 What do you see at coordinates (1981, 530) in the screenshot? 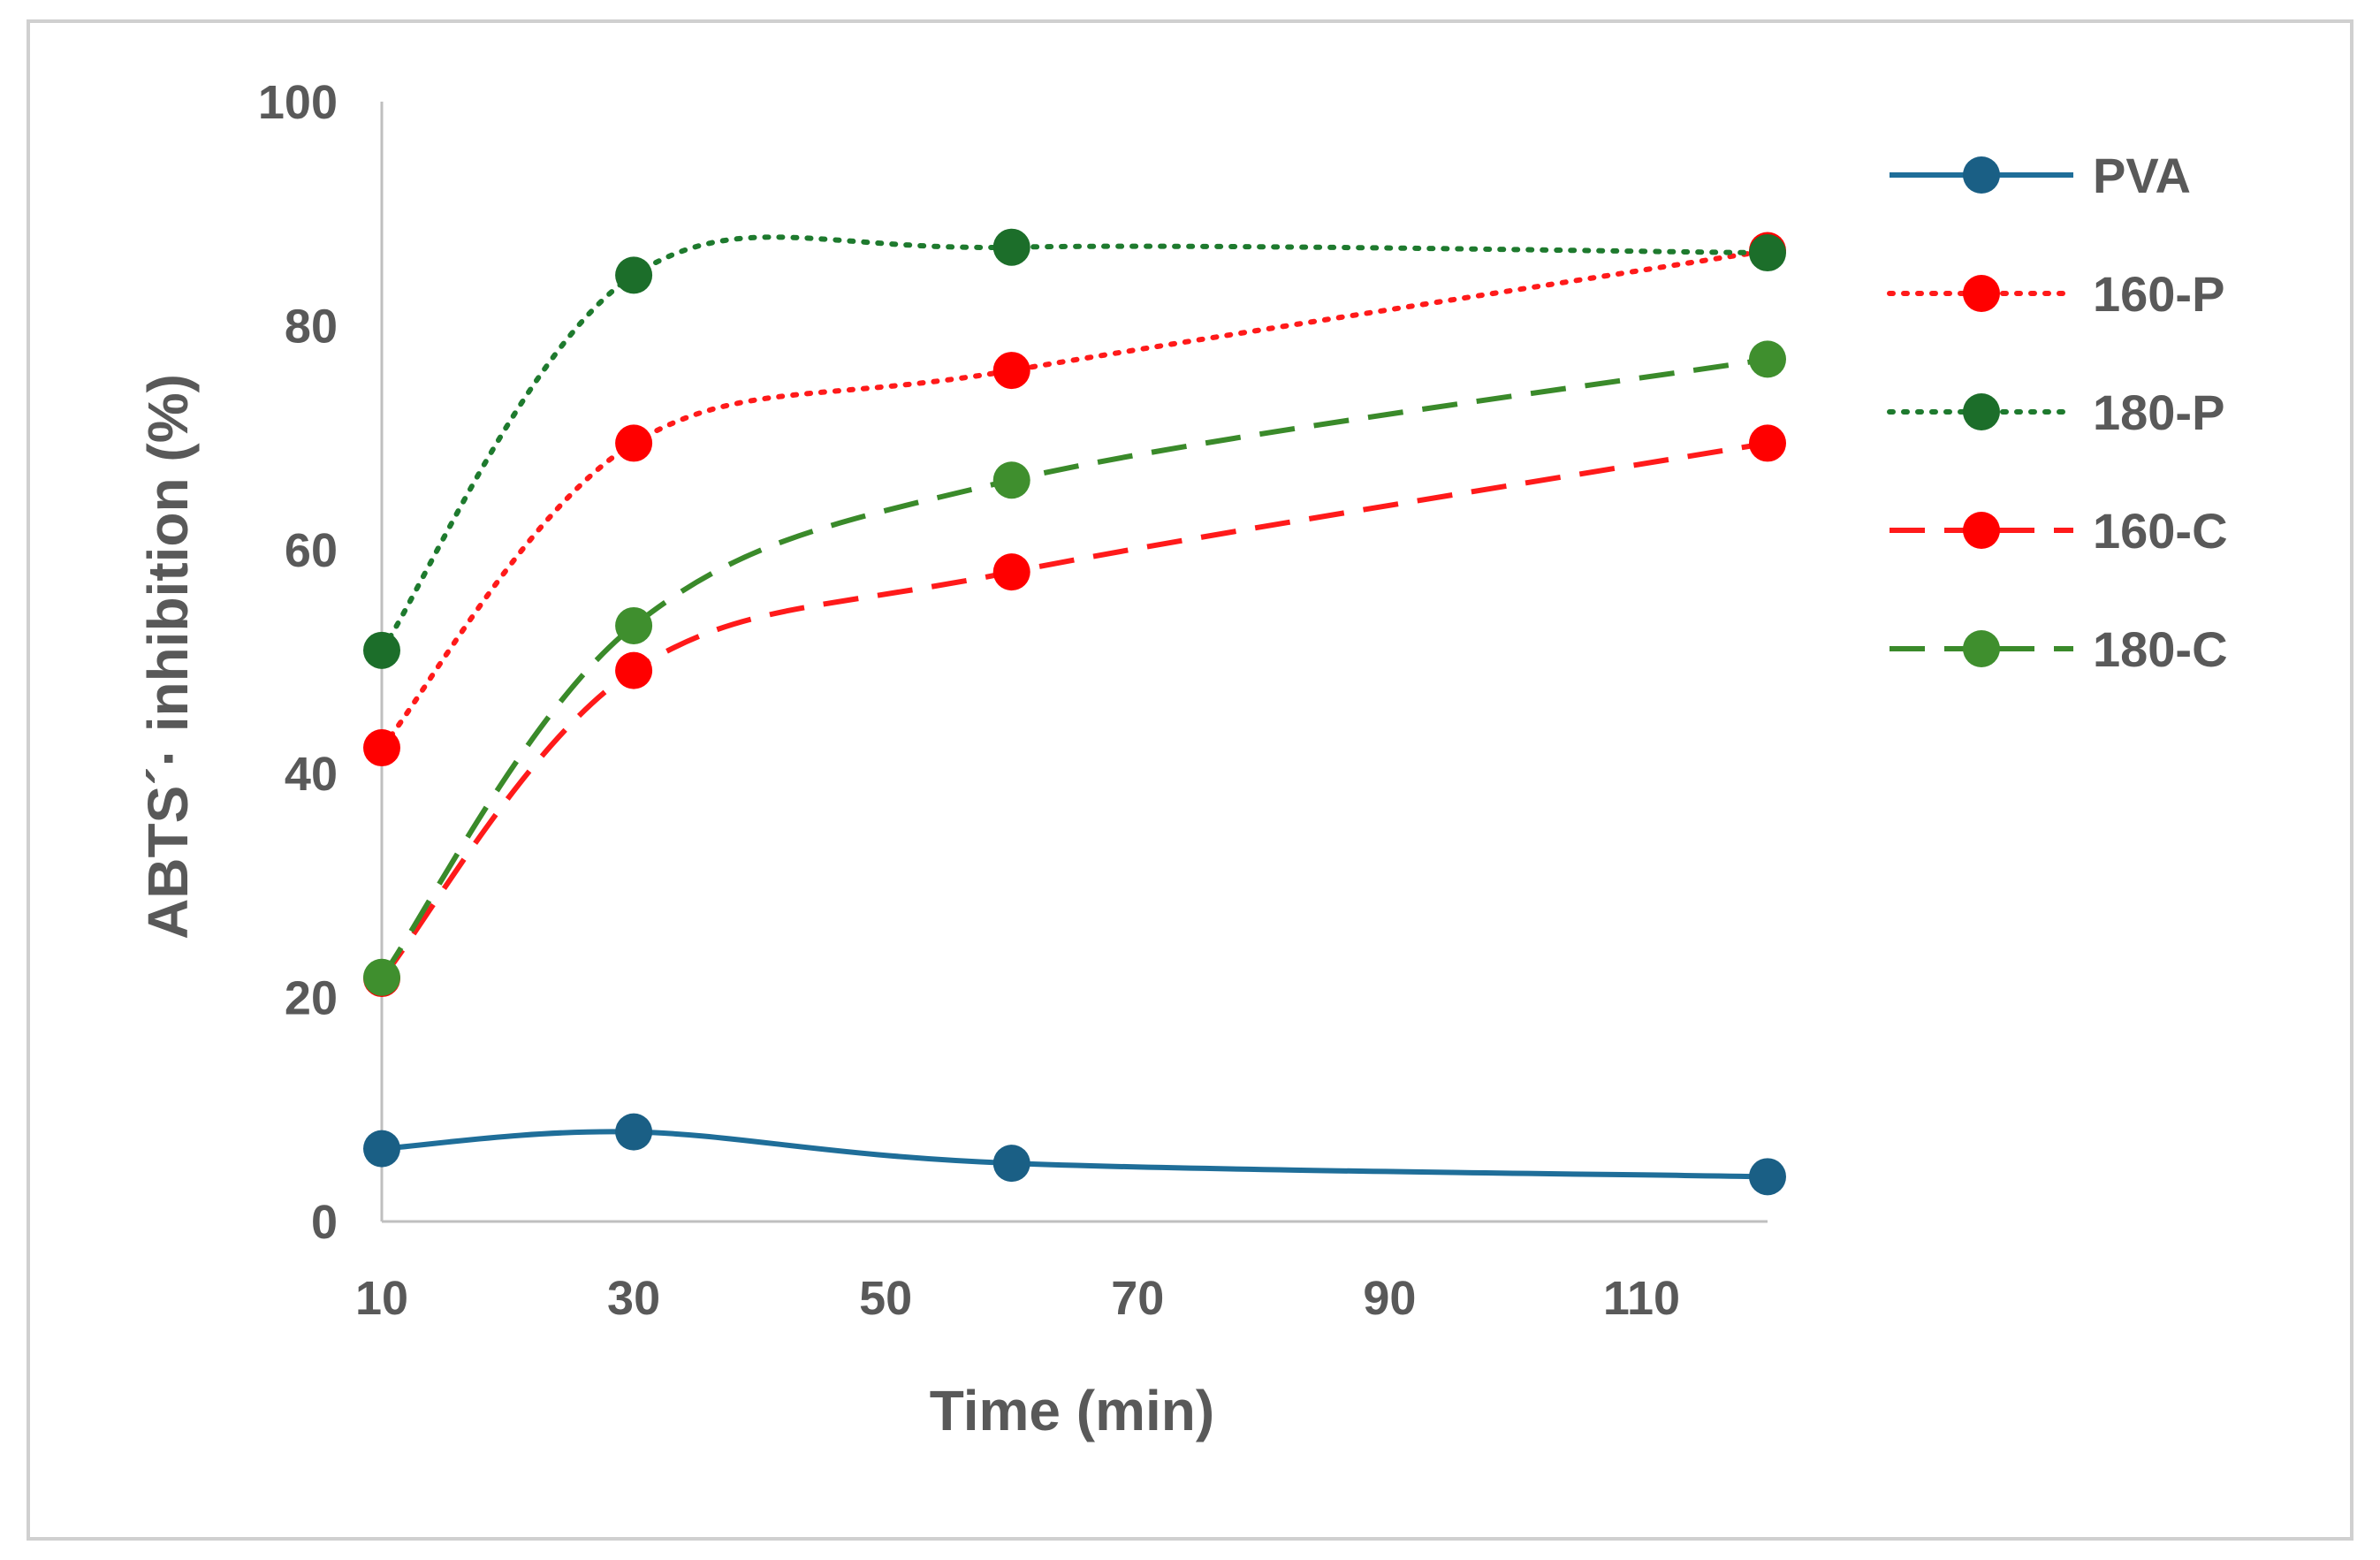
I see `legend-marker-160-c` at bounding box center [1981, 530].